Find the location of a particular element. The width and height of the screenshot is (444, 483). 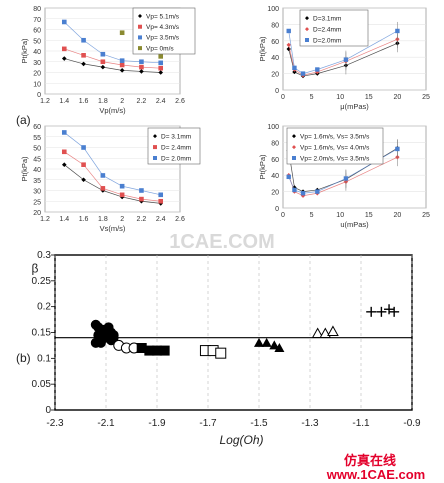

y-tick-label: 0 is located at coordinates (39, 95).